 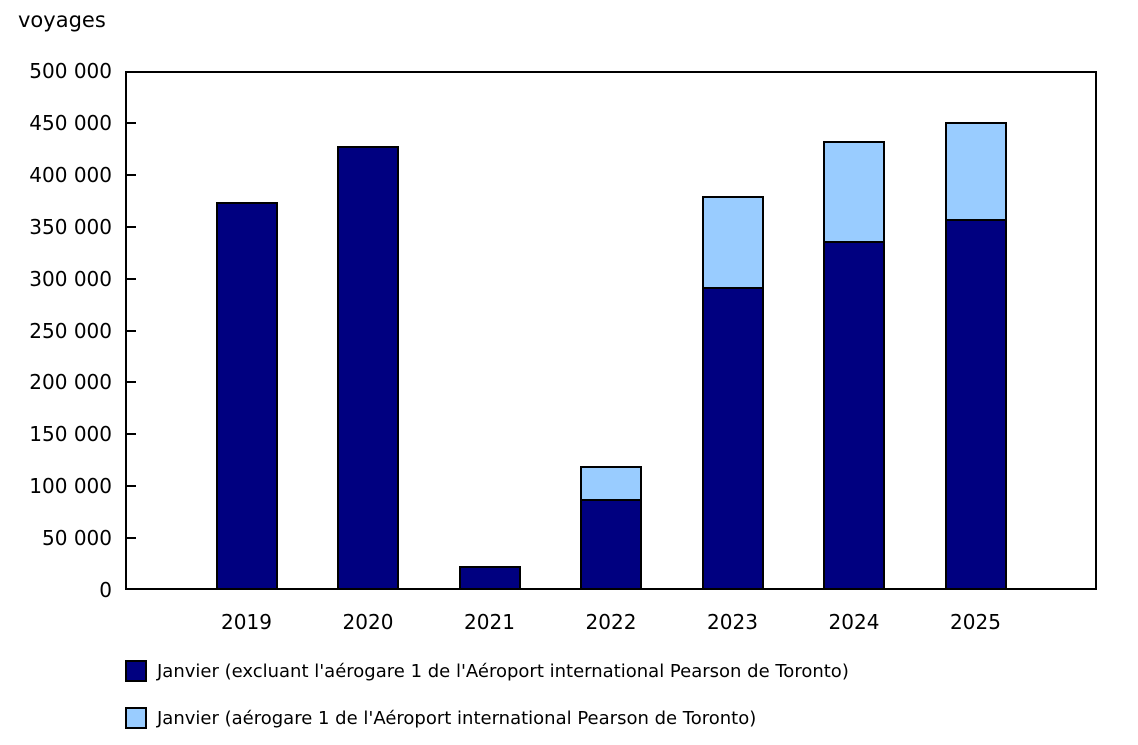 What do you see at coordinates (975, 622) in the screenshot?
I see `x-tick-label: 2025` at bounding box center [975, 622].